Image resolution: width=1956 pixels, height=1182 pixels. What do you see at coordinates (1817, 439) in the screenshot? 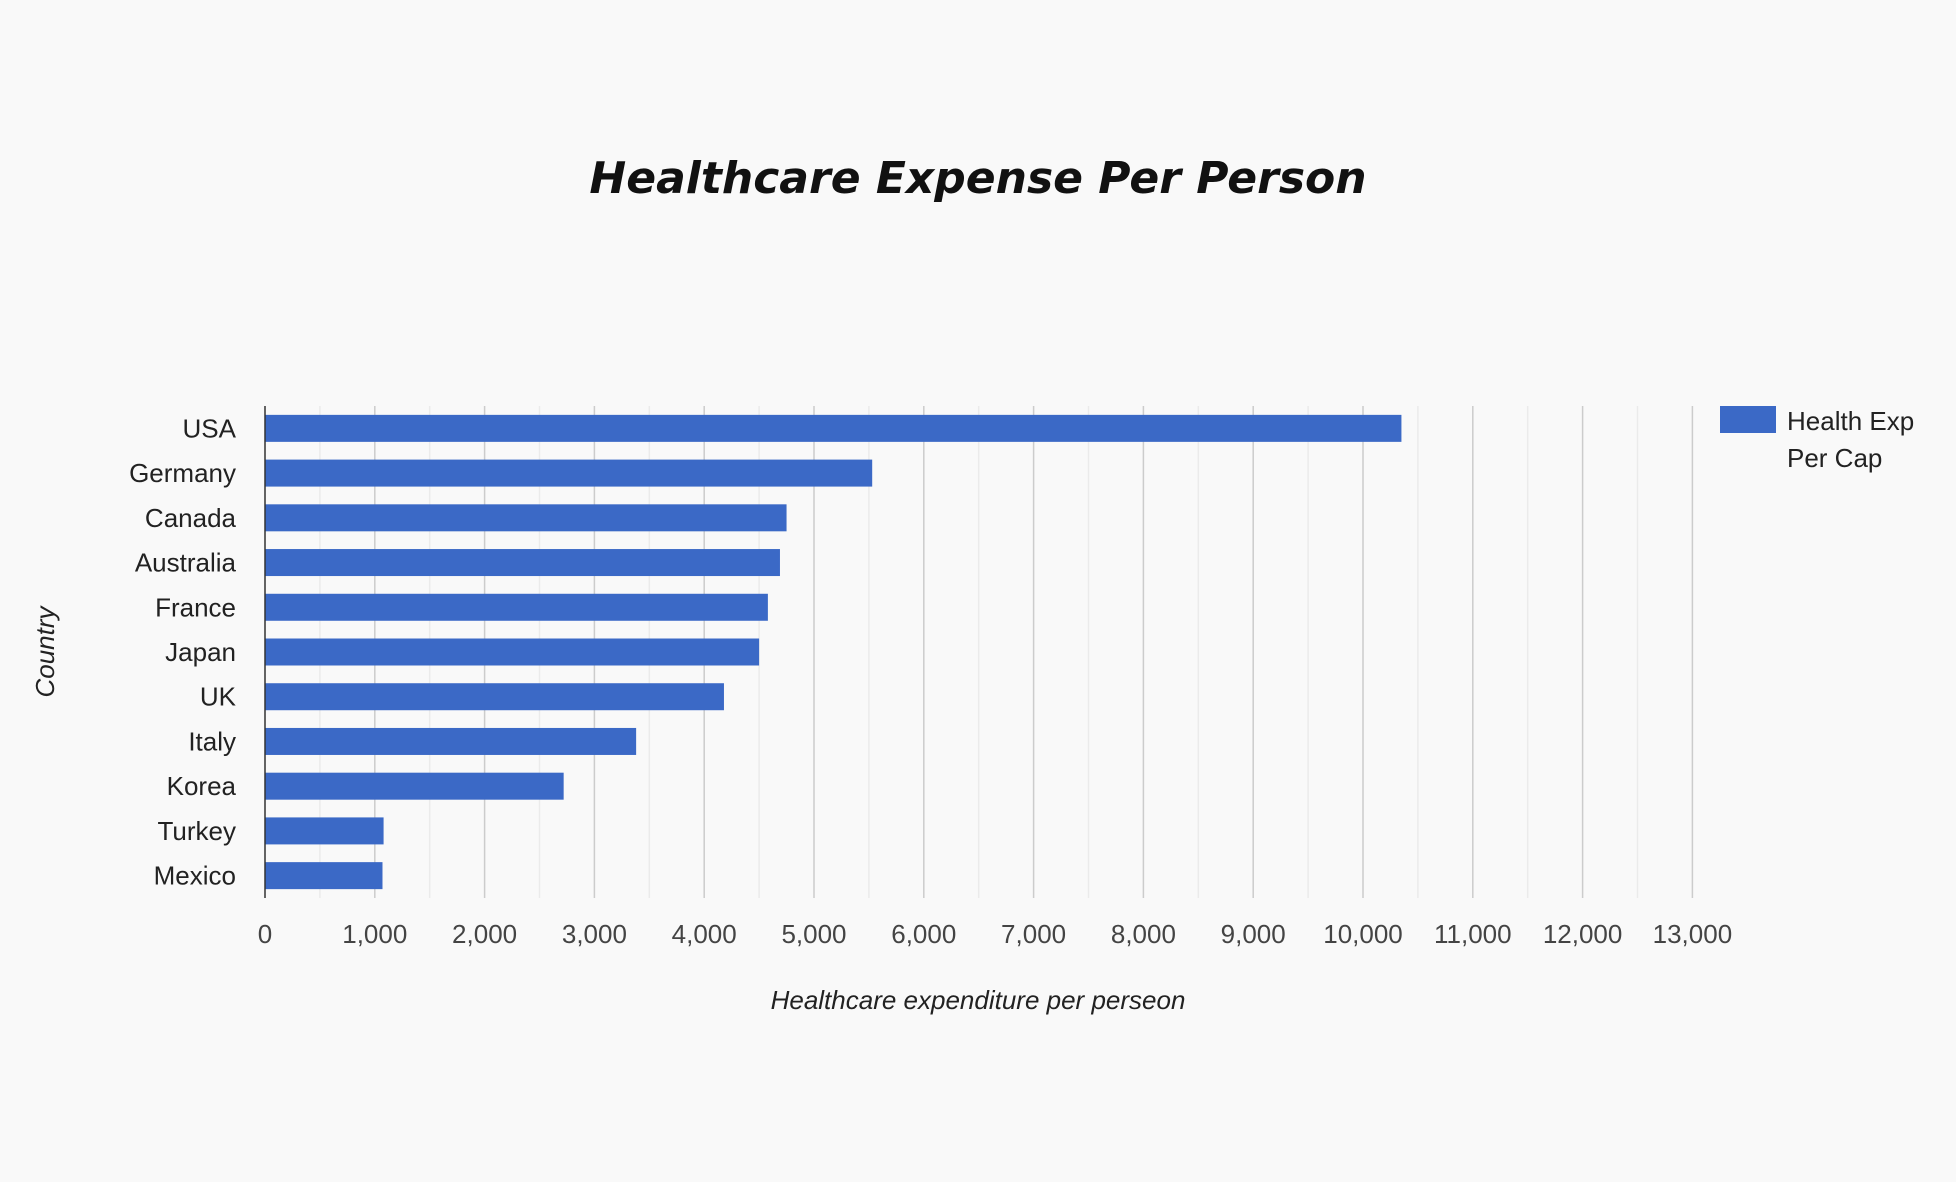
I see `legend: Health Exp Per Cap` at bounding box center [1817, 439].